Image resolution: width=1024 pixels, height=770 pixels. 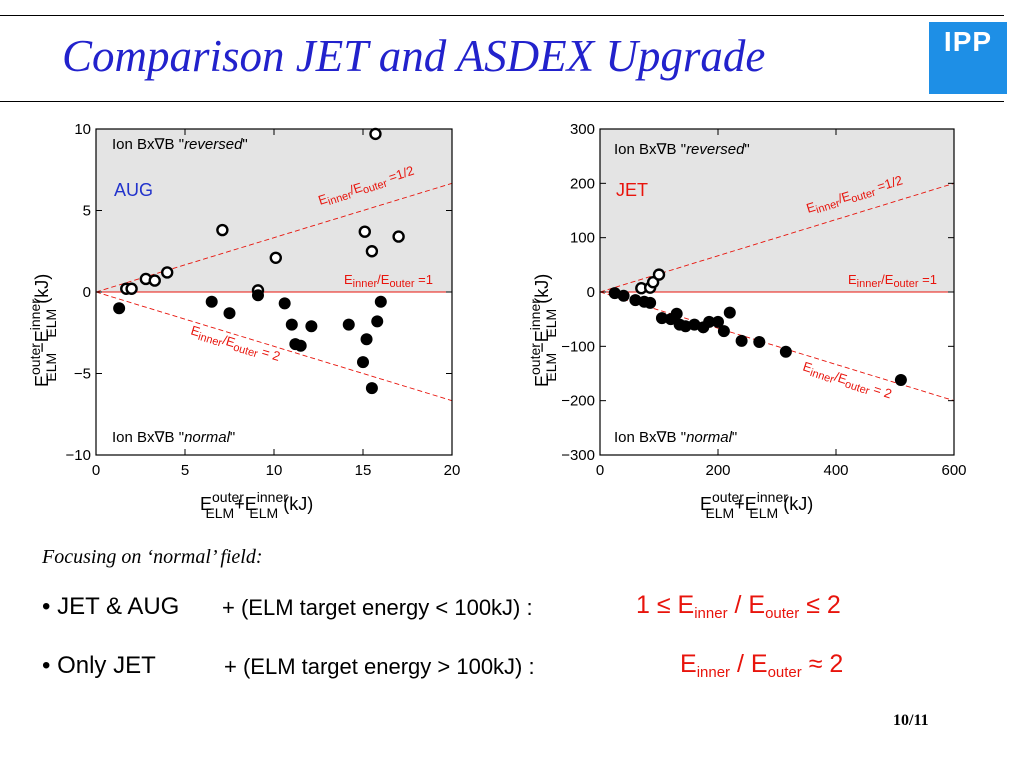 What do you see at coordinates (133, 190) in the screenshot?
I see `machine-label: AUG` at bounding box center [133, 190].